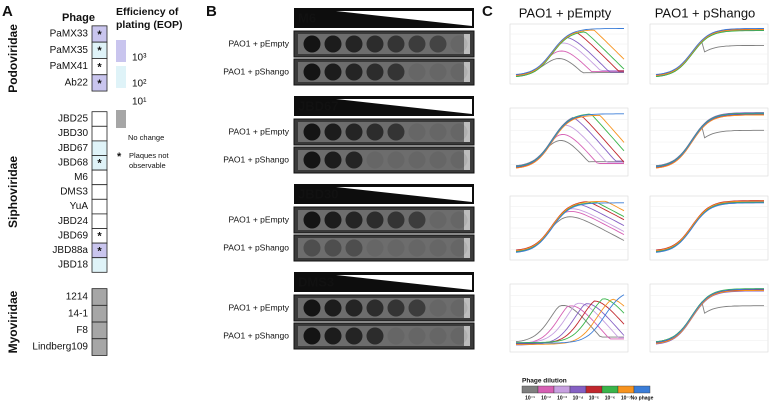 Image resolution: width=777 pixels, height=403 pixels. Describe the element at coordinates (139, 102) in the screenshot. I see `legend-label: 10¹` at that location.